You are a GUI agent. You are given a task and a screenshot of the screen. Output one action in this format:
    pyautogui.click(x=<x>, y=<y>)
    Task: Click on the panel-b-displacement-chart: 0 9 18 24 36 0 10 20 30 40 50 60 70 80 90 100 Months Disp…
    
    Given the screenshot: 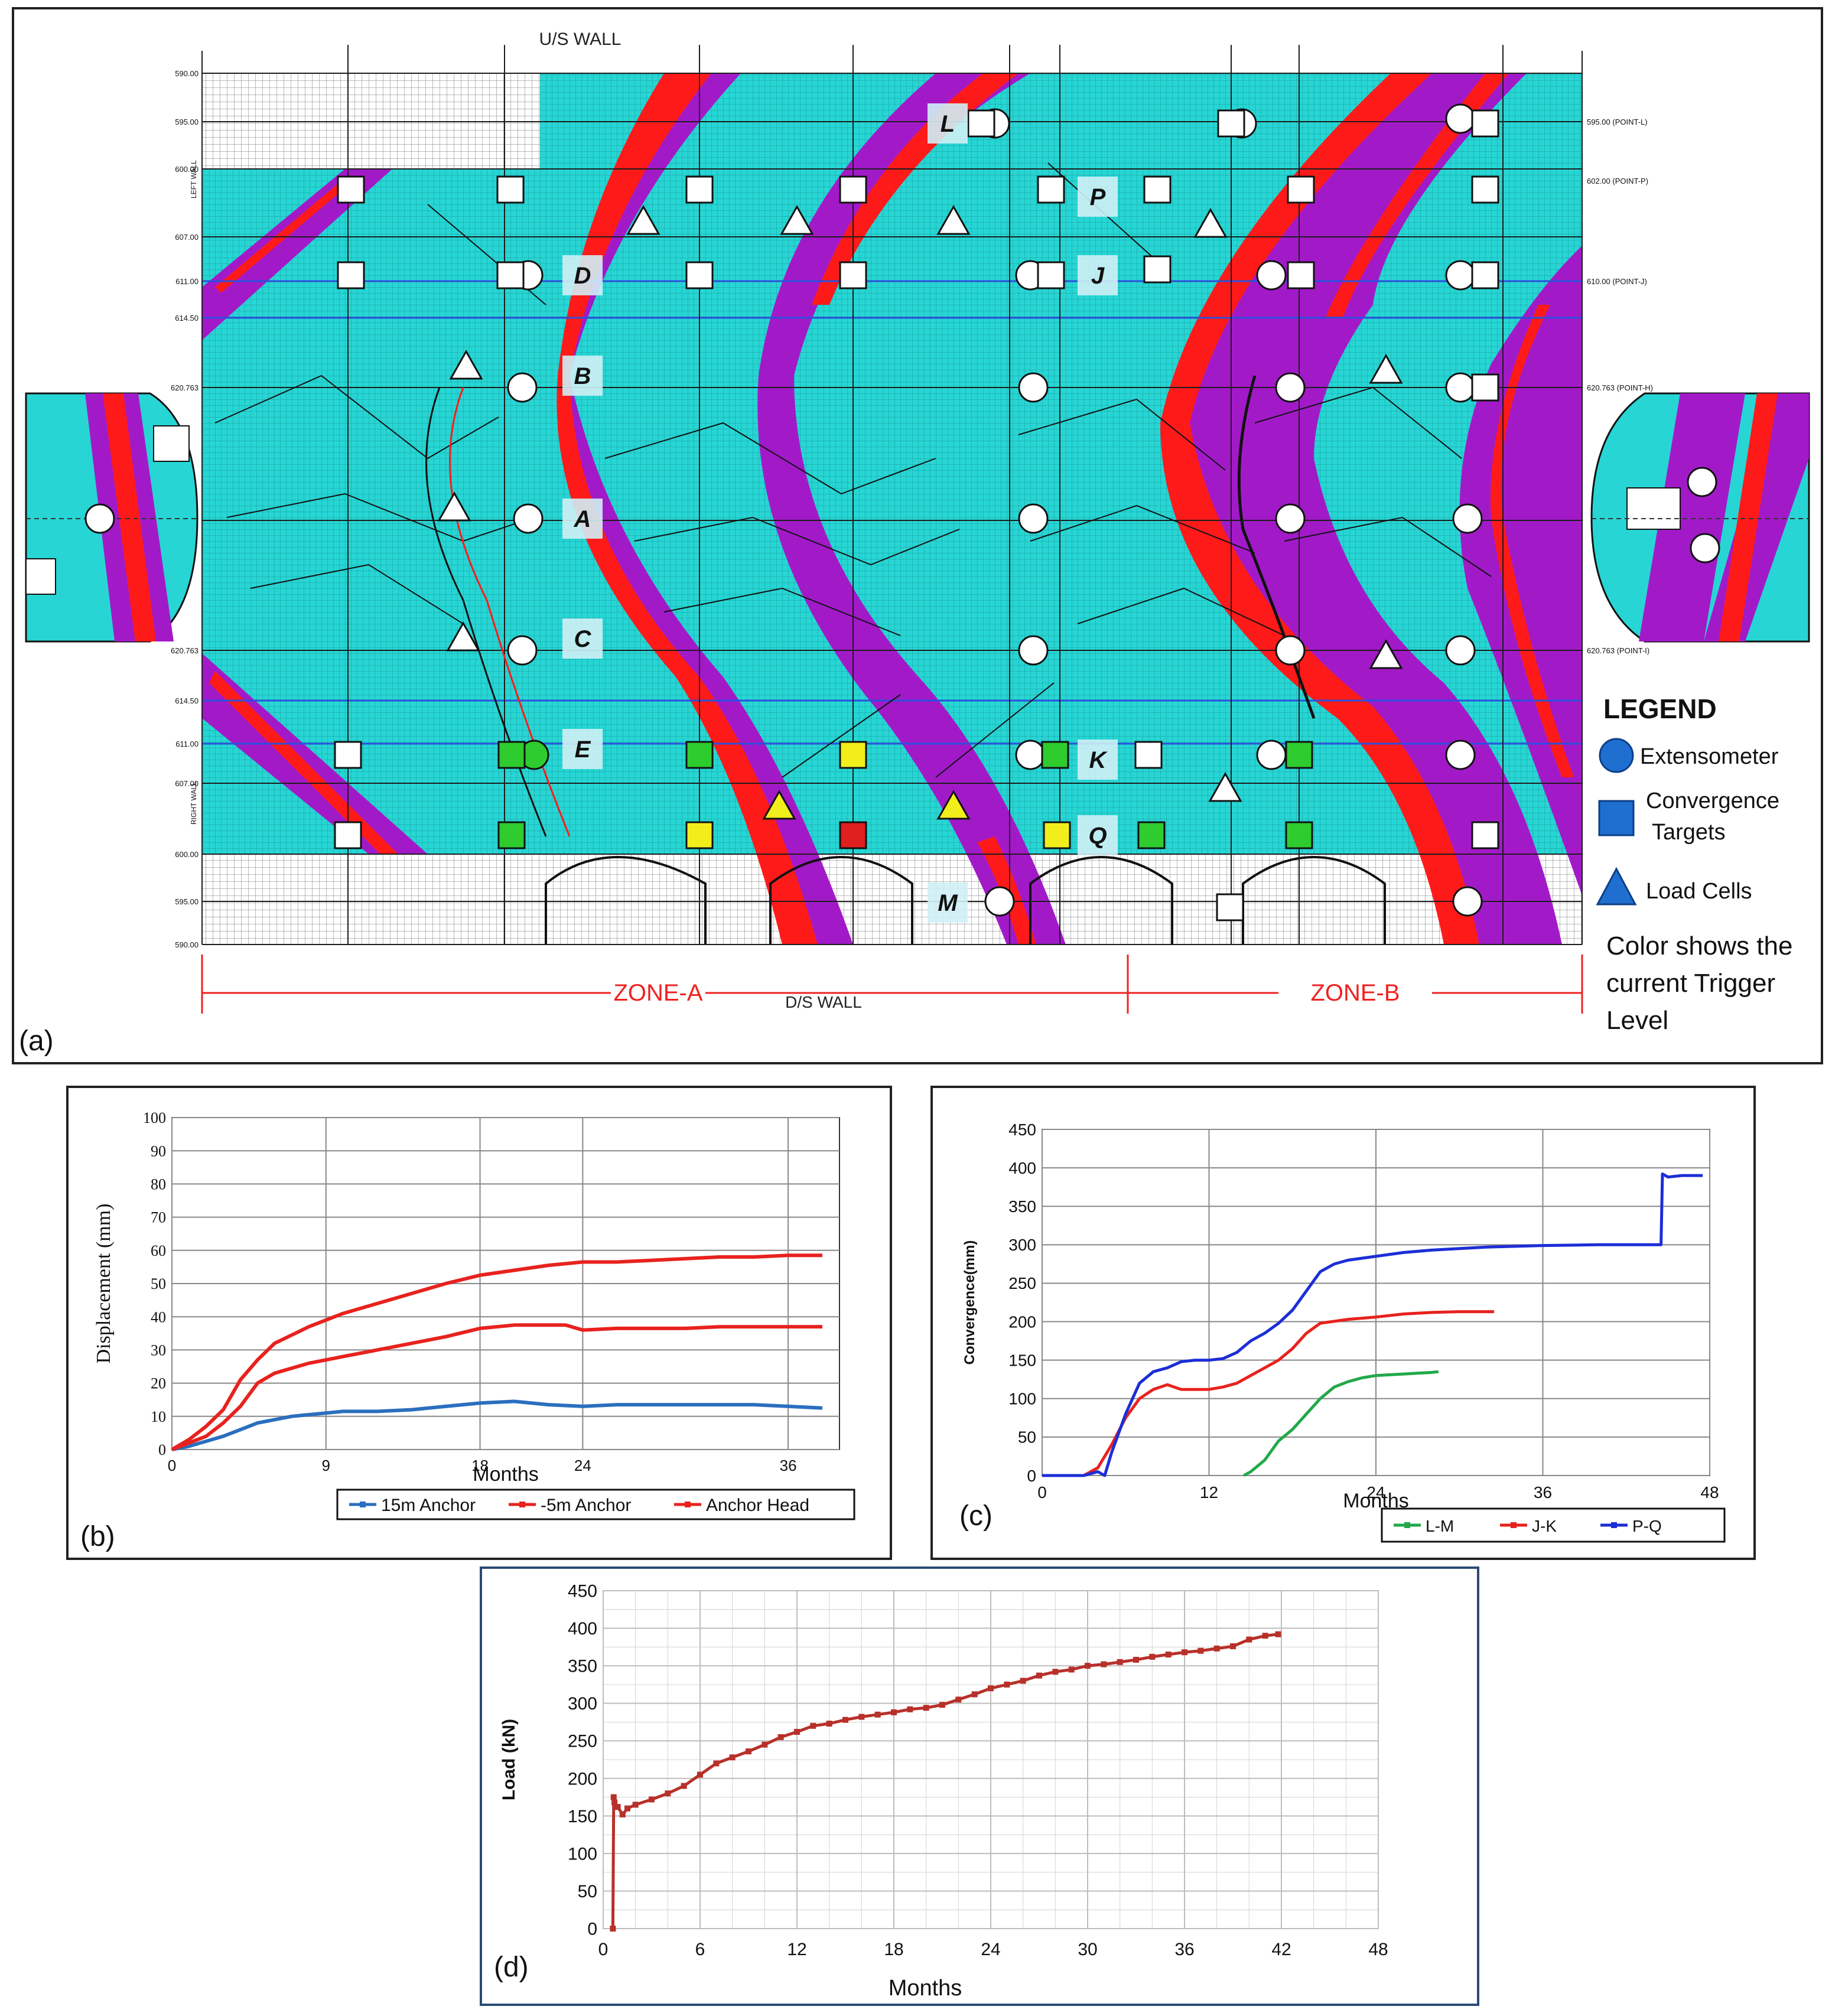 What is the action you would take?
    pyautogui.click(x=479, y=1323)
    